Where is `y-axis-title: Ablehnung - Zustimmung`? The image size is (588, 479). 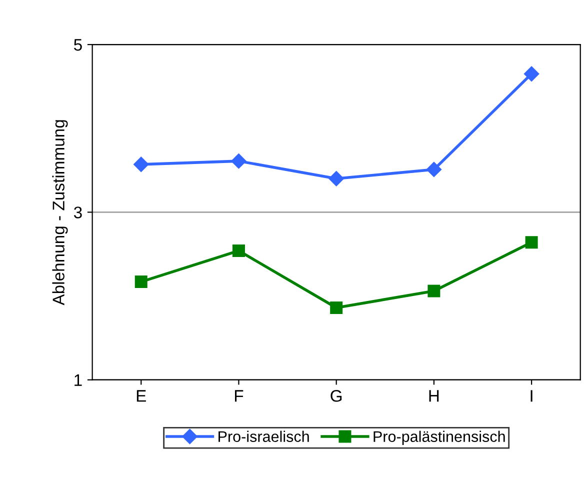 y-axis-title: Ablehnung - Zustimmung is located at coordinates (60, 213).